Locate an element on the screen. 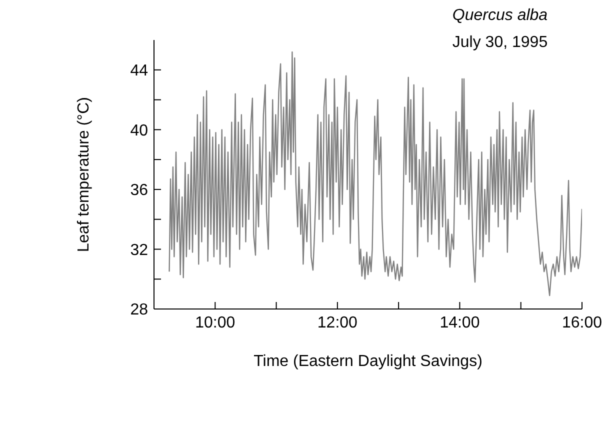 The image size is (612, 427). x-tick-label: 10:00 is located at coordinates (215, 323).